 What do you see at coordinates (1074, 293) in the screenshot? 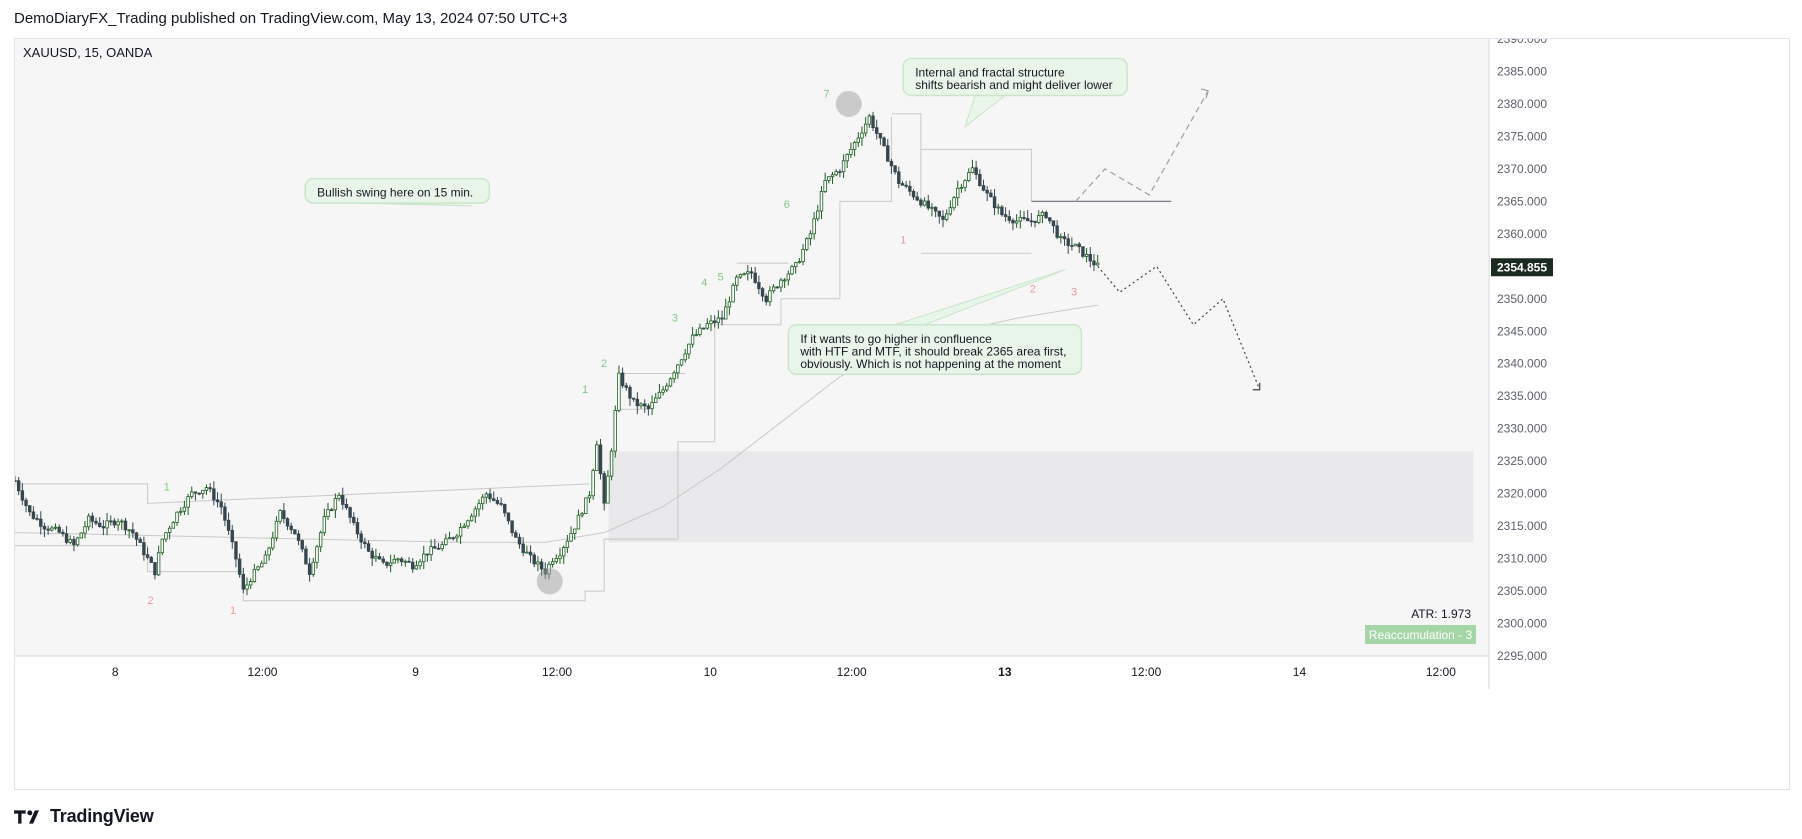
I see `wave-count-label: 3` at bounding box center [1074, 293].